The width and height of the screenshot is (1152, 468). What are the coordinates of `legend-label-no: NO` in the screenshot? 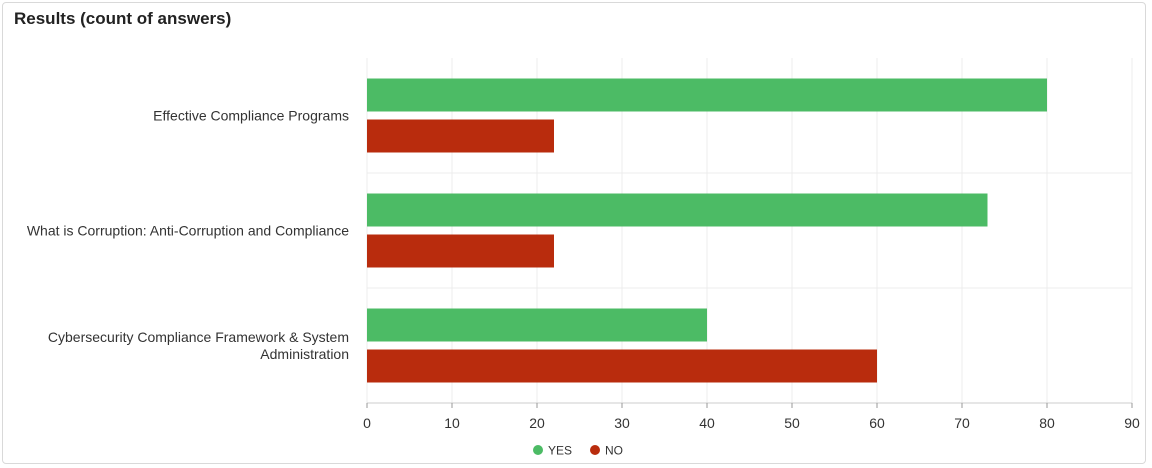 It's located at (614, 451).